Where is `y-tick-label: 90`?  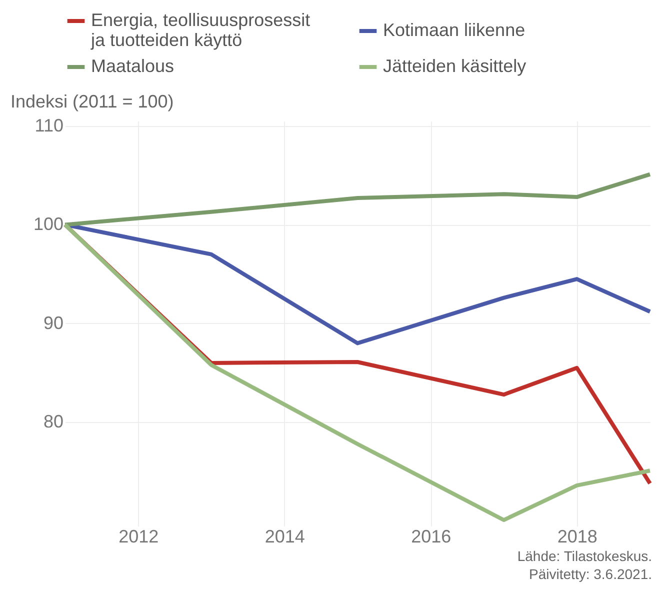 y-tick-label: 90 is located at coordinates (53, 322).